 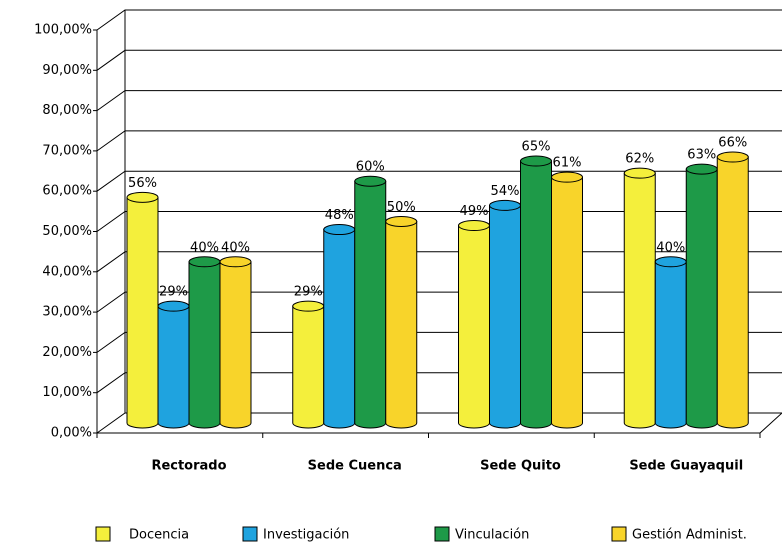 What do you see at coordinates (339, 215) in the screenshot?
I see `value-label: 48%` at bounding box center [339, 215].